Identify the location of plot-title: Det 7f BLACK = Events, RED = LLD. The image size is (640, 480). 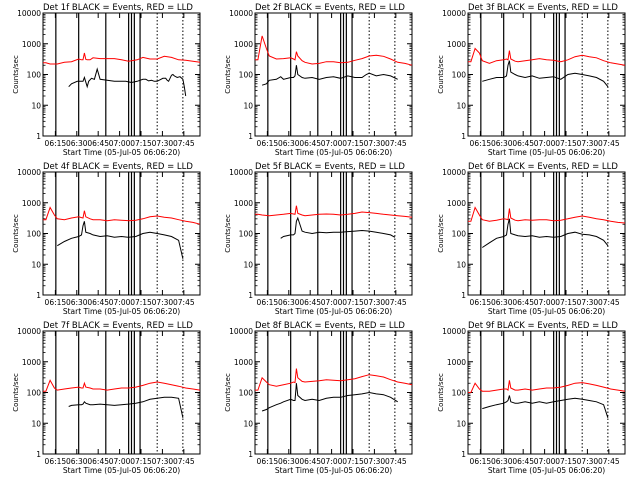
(118, 326).